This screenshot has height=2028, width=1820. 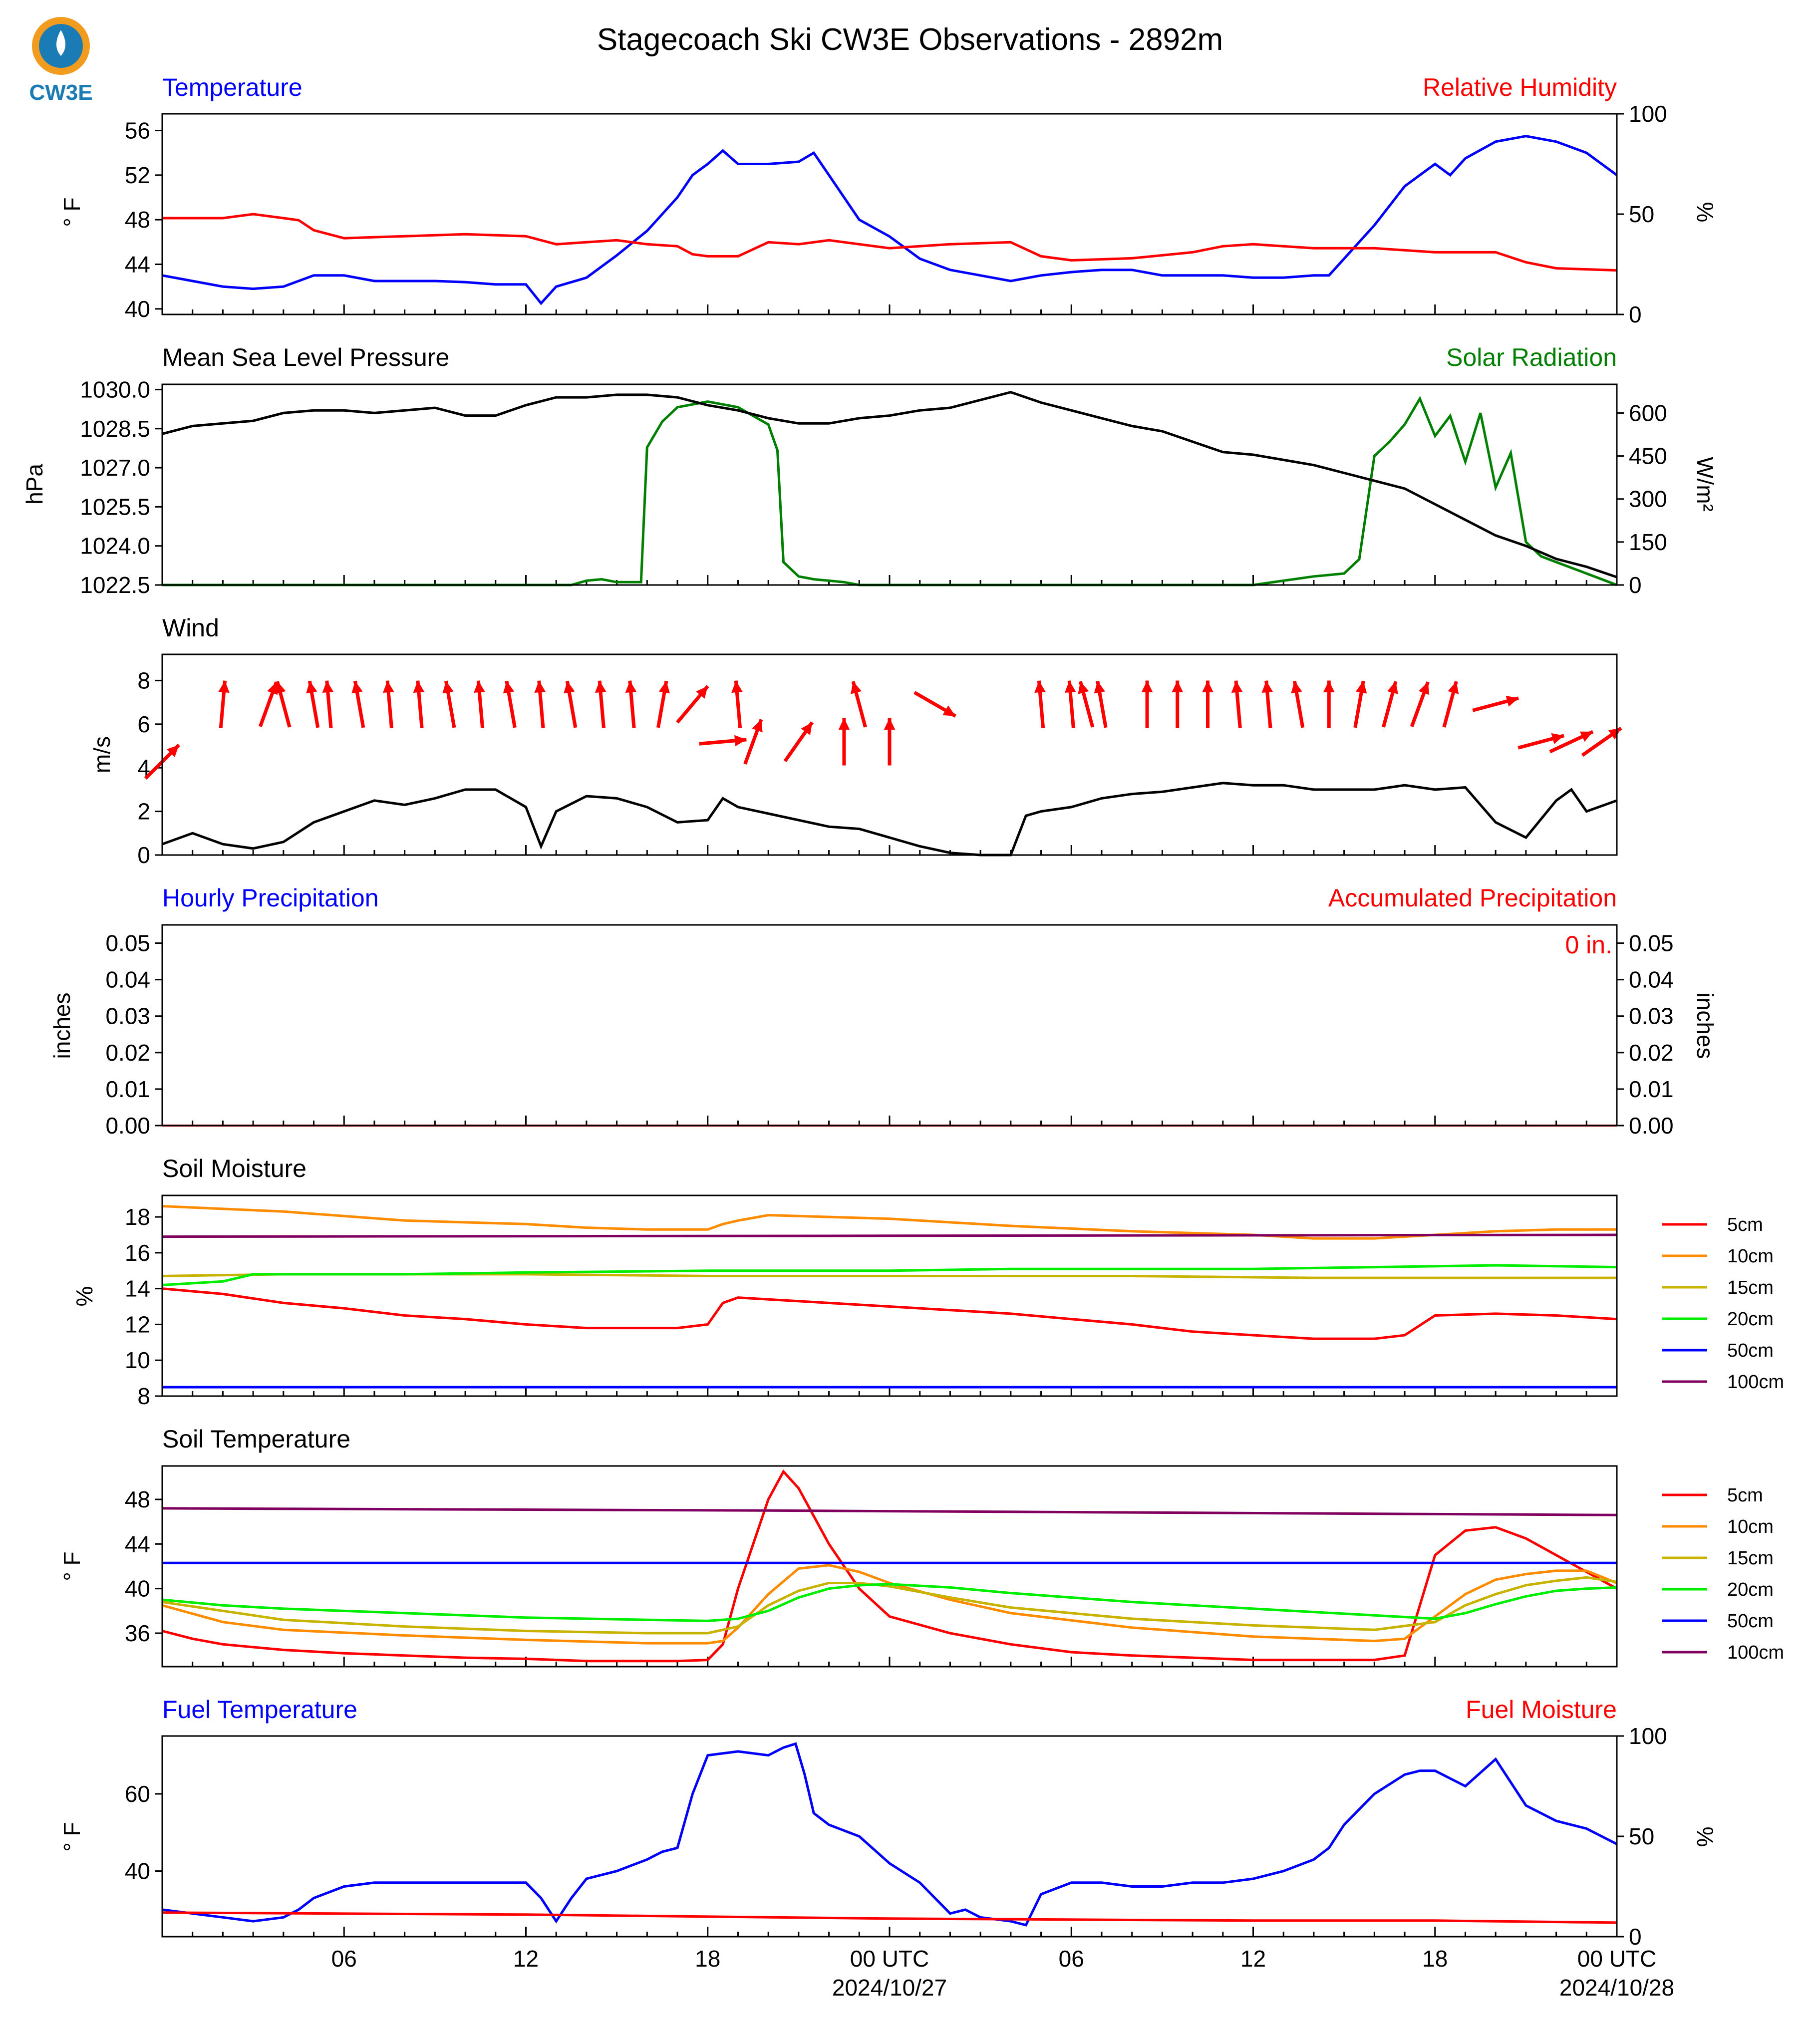 I want to click on soil-moisture-frame, so click(x=889, y=1295).